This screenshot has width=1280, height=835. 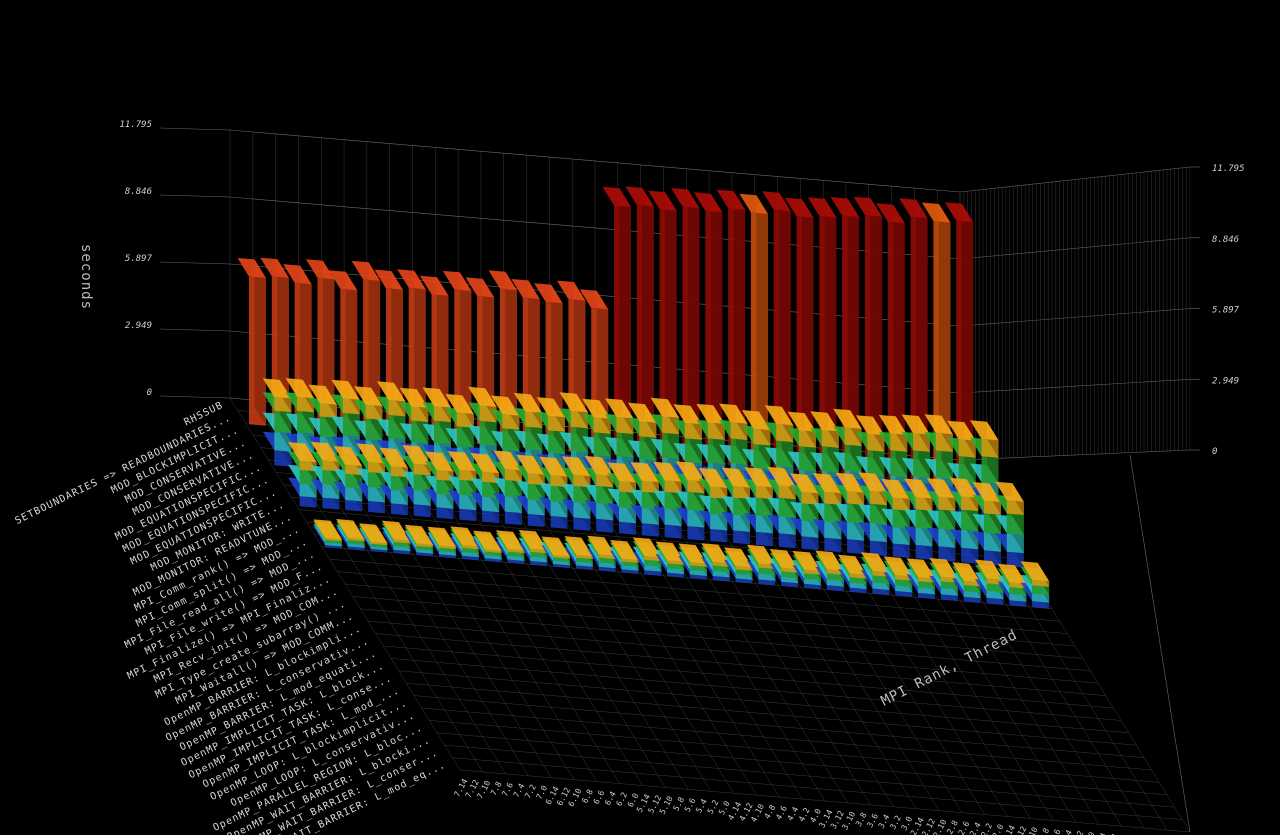 I want to click on column-label: 0.12, so click(x=1111, y=833).